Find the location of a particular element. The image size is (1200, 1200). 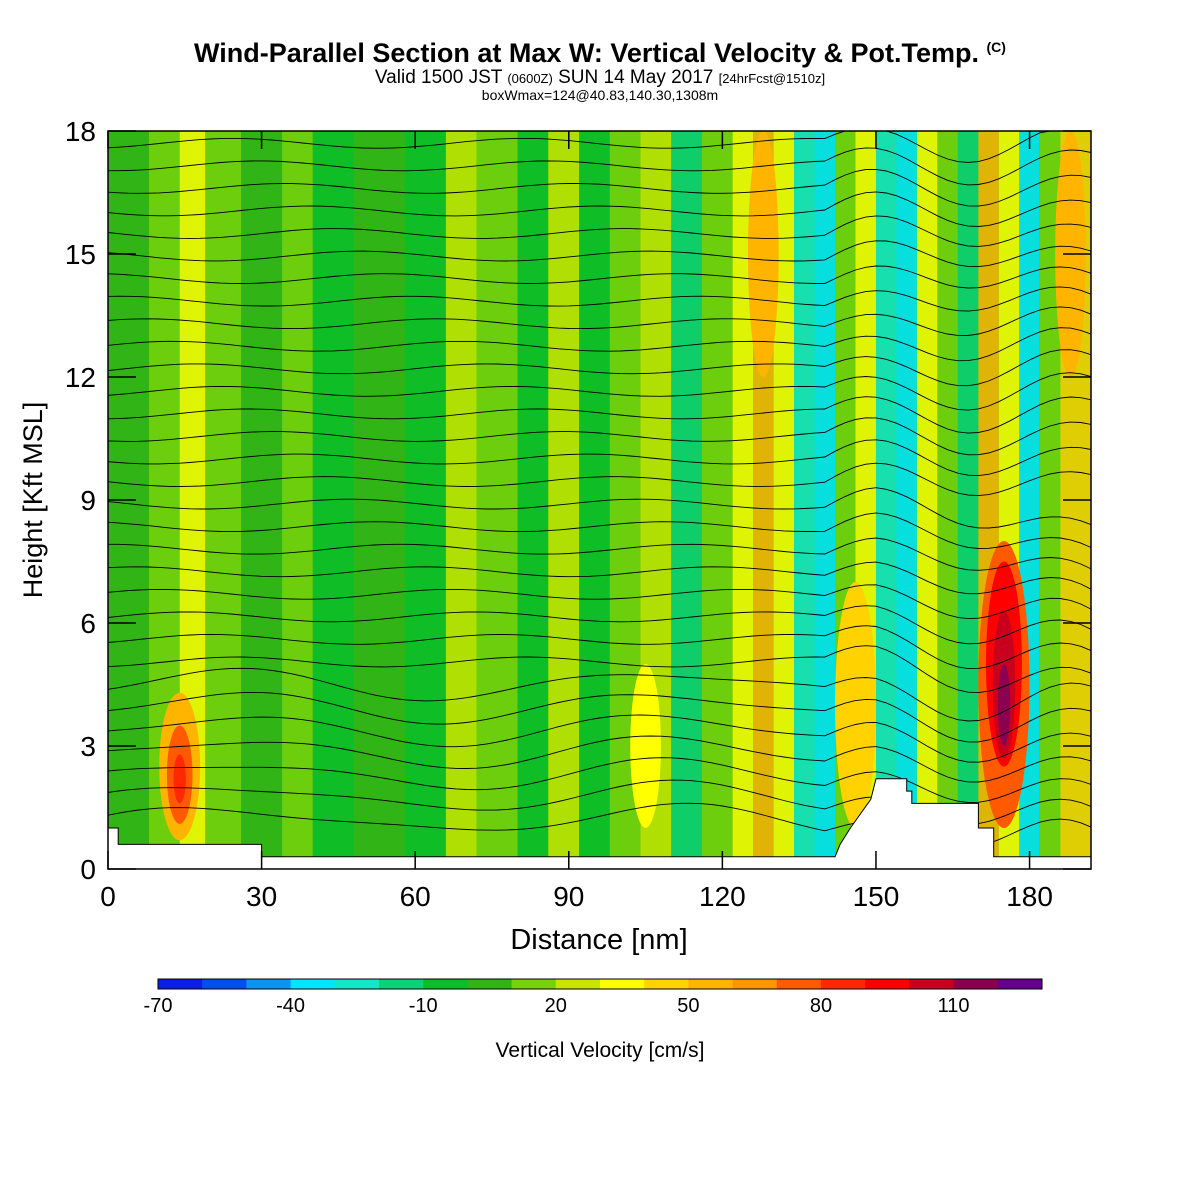

terrain-mask is located at coordinates (599, 824).